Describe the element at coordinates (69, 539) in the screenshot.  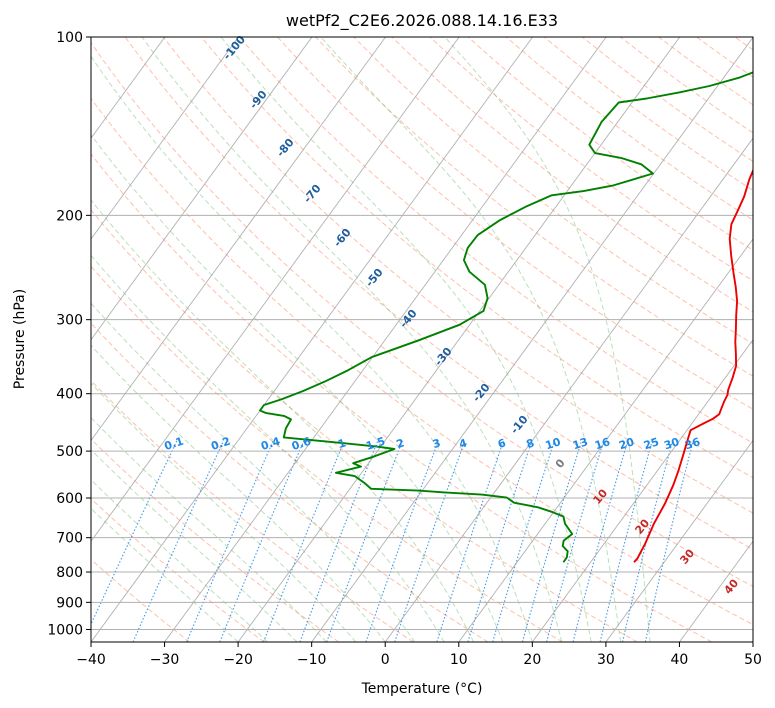
I see `y-tick-label: 700` at that location.